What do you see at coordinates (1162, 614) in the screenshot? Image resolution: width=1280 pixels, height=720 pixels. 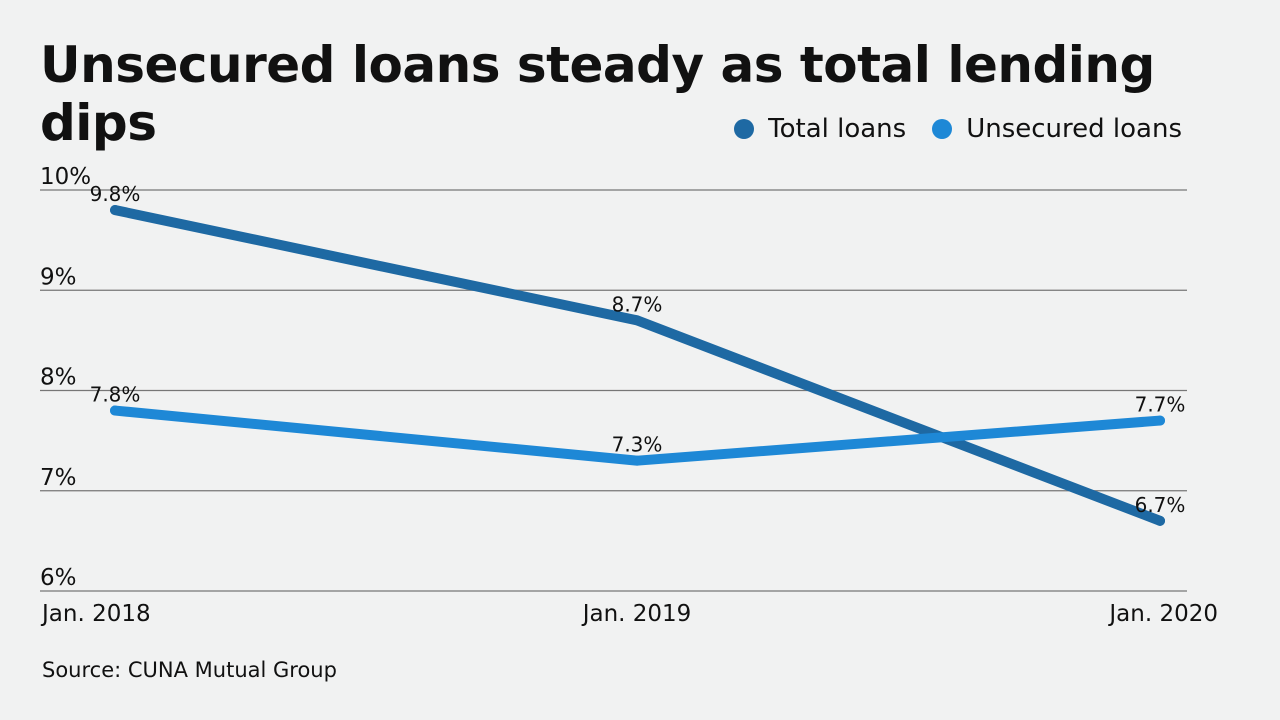 I see `x-tick-label: Jan. 2020` at bounding box center [1162, 614].